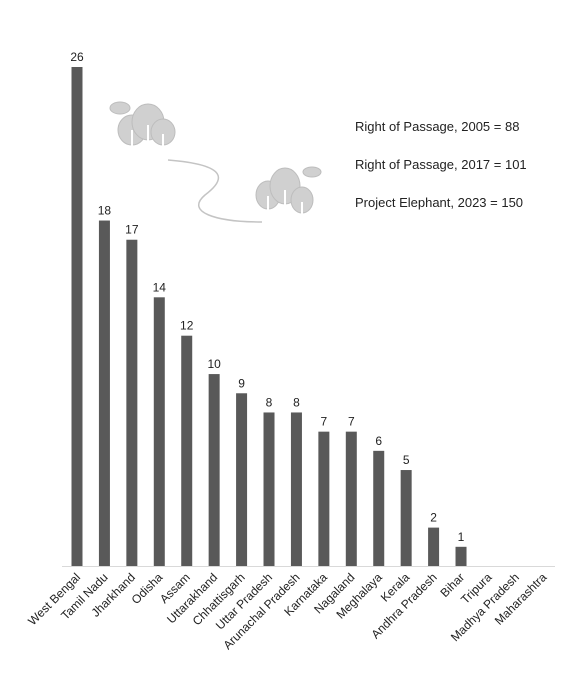  What do you see at coordinates (378, 441) in the screenshot?
I see `data-label: 6` at bounding box center [378, 441].